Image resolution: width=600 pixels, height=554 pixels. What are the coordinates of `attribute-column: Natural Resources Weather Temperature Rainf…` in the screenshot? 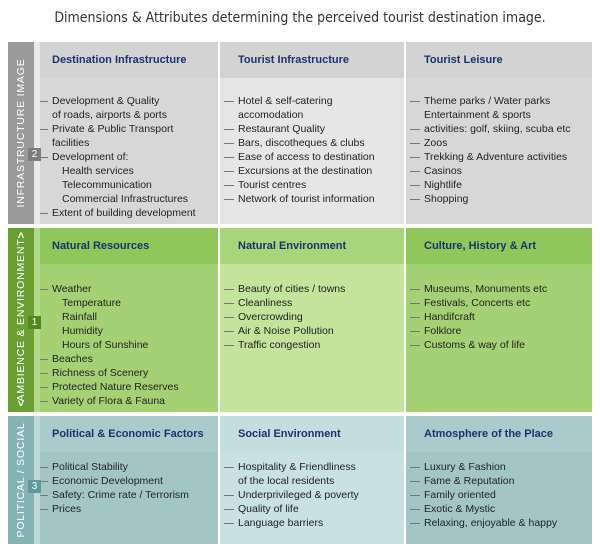 It's located at (126, 320).